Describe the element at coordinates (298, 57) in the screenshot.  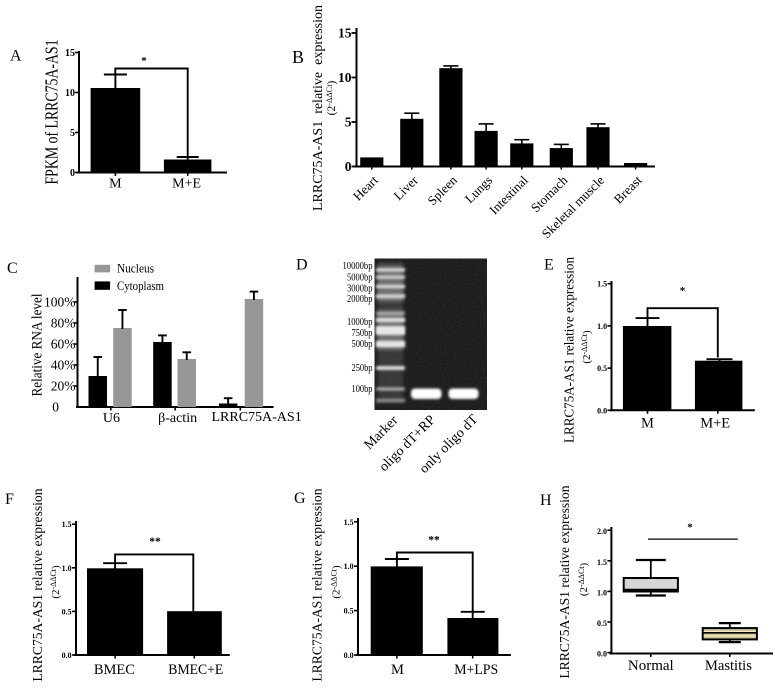
I see `svg-text: B` at that location.